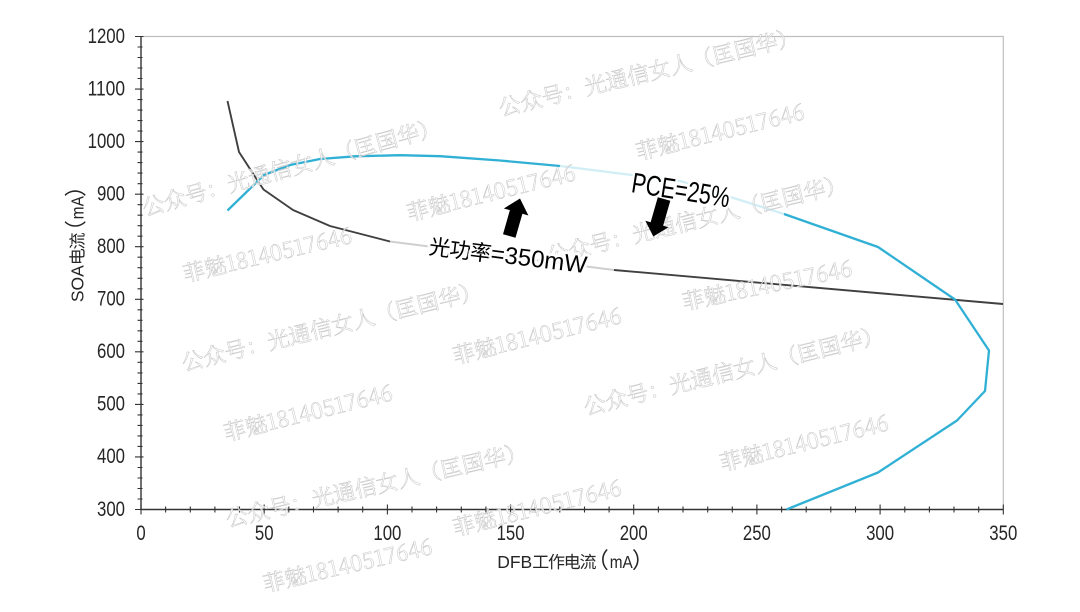  What do you see at coordinates (78, 283) in the screenshot?
I see `svg-text: SOA` at bounding box center [78, 283].